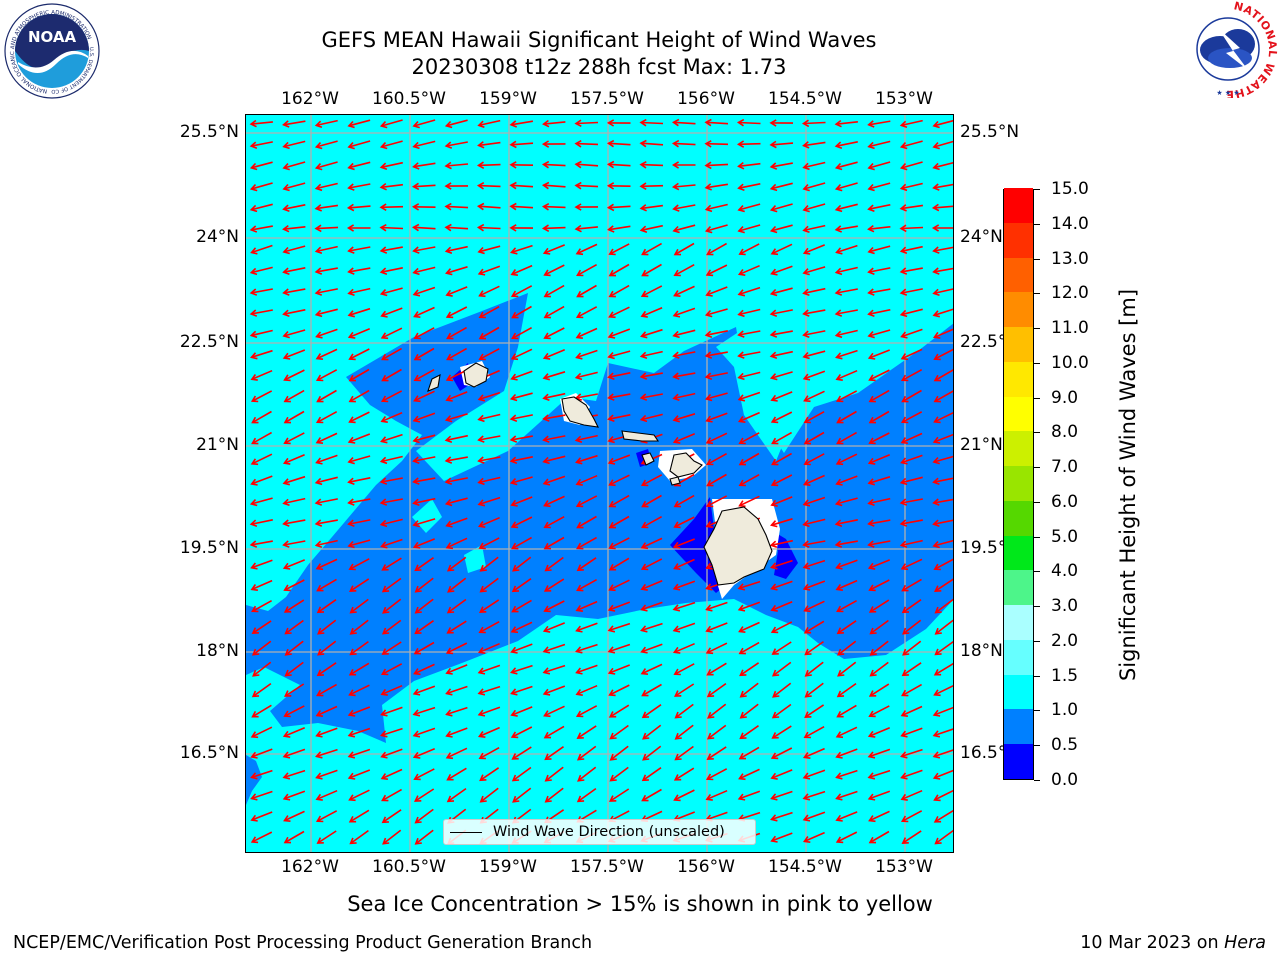 This screenshot has width=1280, height=960. What do you see at coordinates (1065, 606) in the screenshot?
I see `colorbar-tick-label: 3.0` at bounding box center [1065, 606].